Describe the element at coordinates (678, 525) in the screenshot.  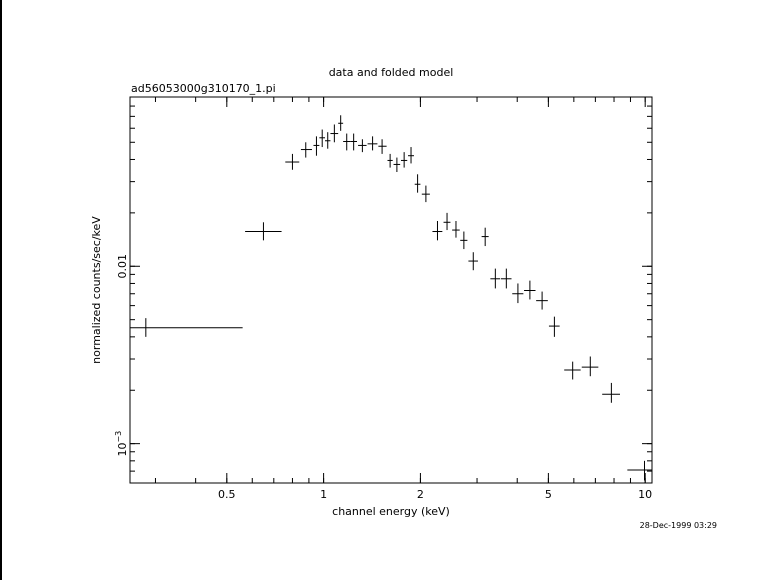
I see `timestamp: 28-Dec-1999 03:29` at that location.